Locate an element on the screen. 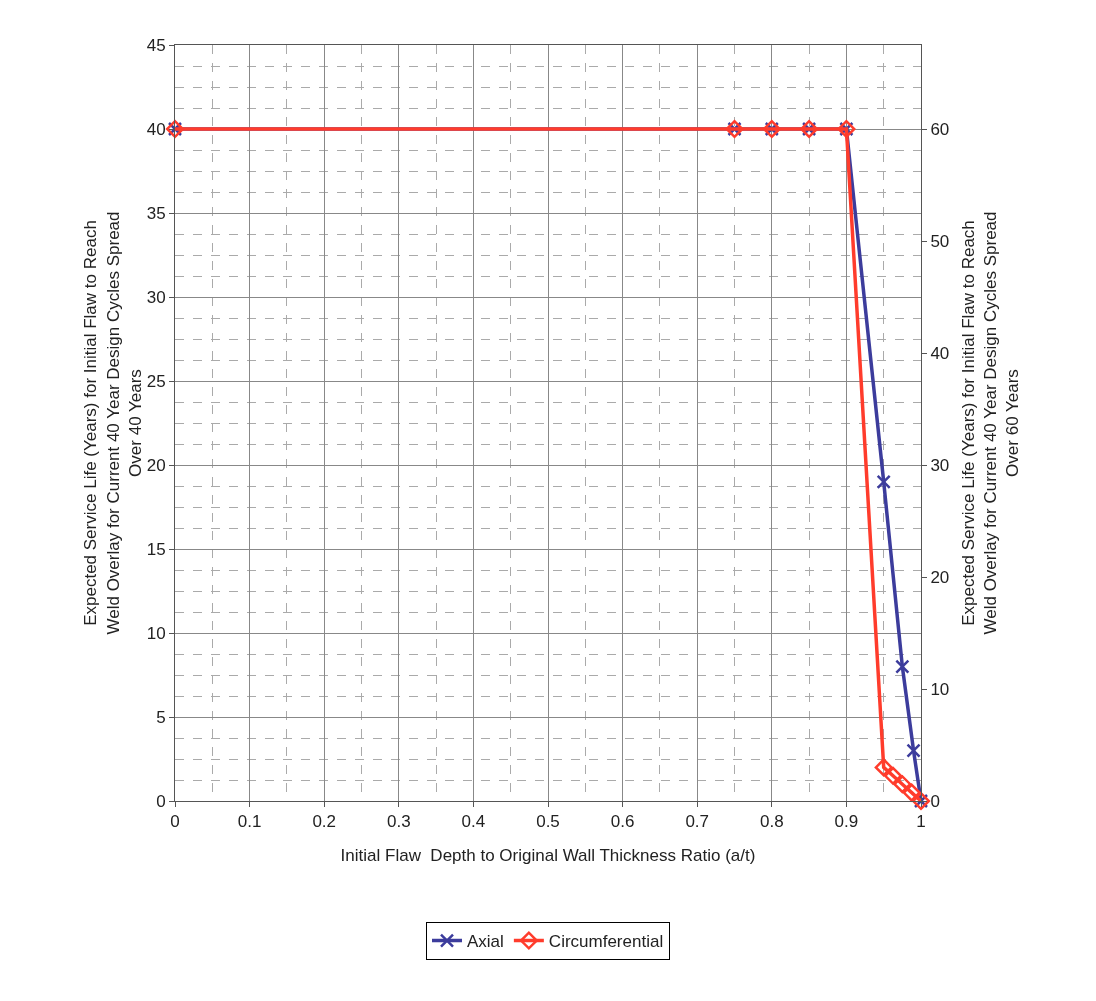 This screenshot has height=1001, width=1096. x-tick-label: 0.9 is located at coordinates (846, 822).